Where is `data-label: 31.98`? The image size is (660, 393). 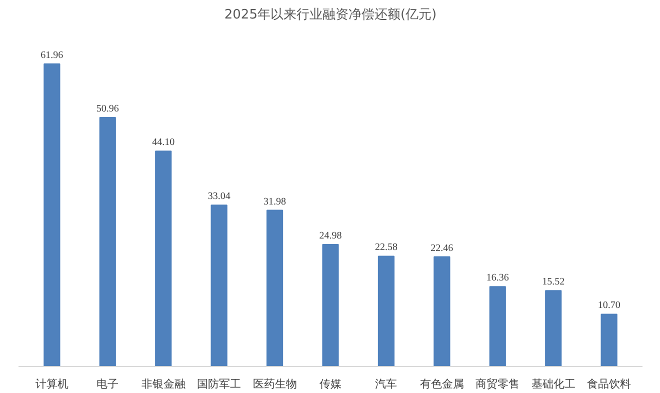
data-label: 31.98 is located at coordinates (275, 202).